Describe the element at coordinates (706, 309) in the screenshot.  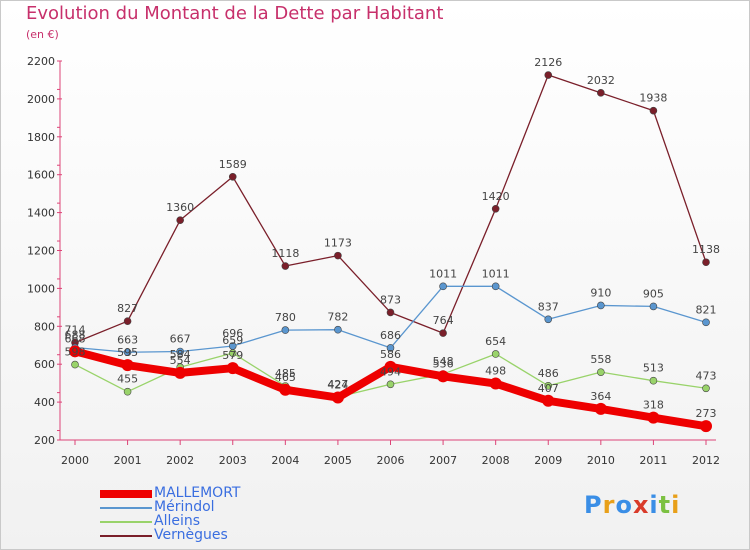
I see `data-label: 821` at that location.